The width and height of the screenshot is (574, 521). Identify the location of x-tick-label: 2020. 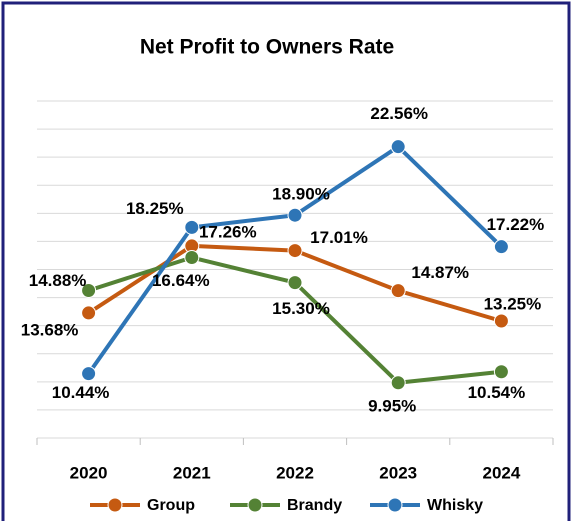
(89, 472).